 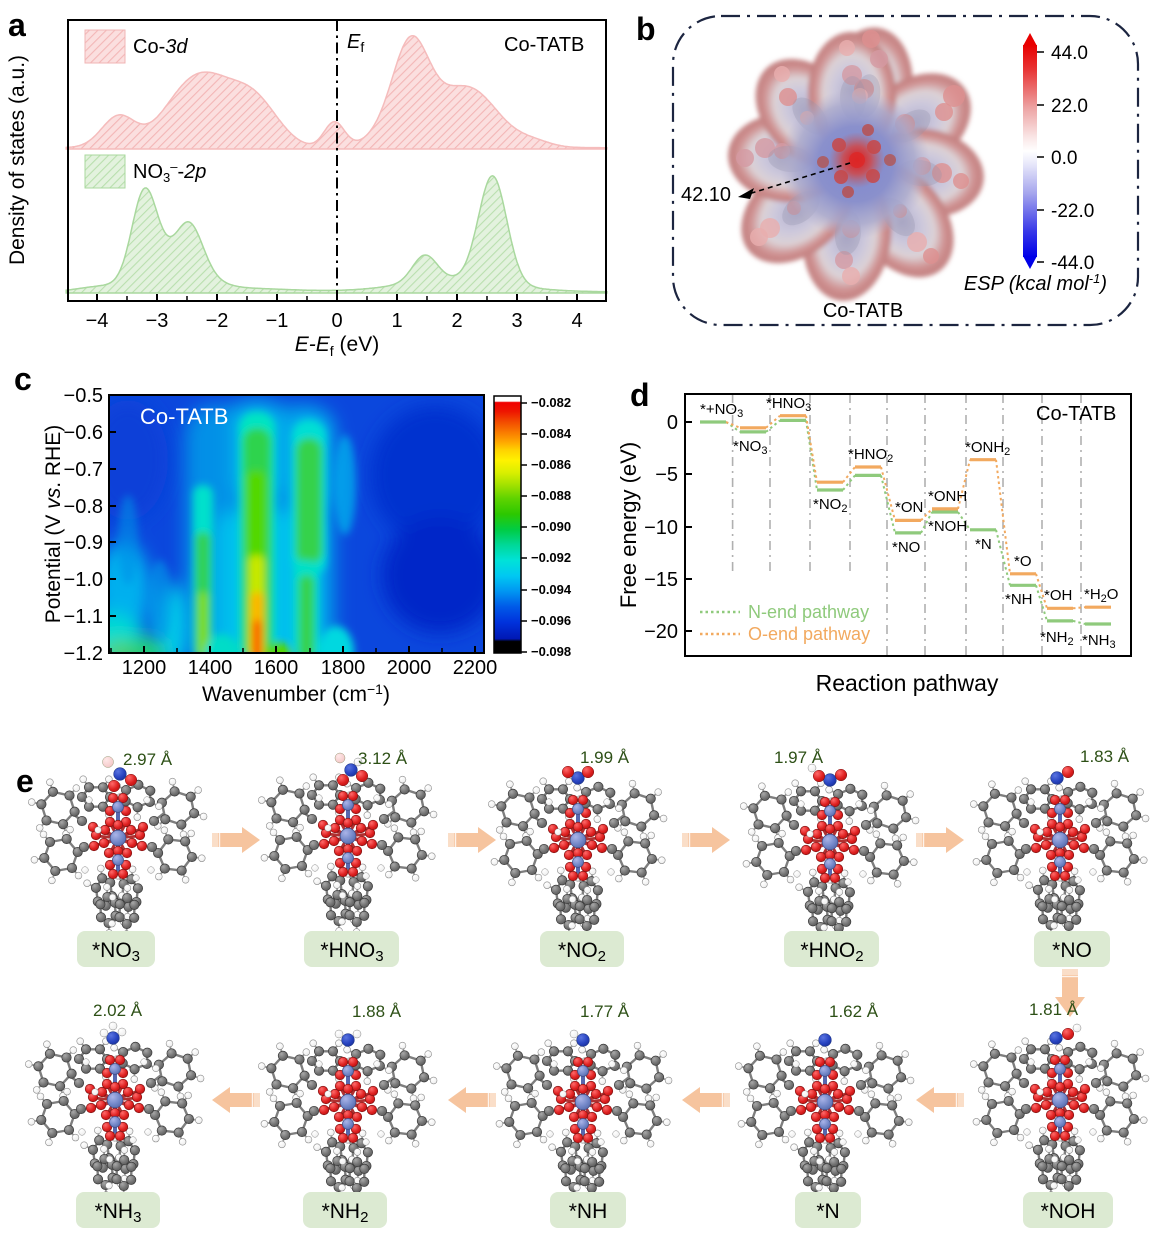 What do you see at coordinates (907, 683) in the screenshot?
I see `svg-text: Reaction pathway` at bounding box center [907, 683].